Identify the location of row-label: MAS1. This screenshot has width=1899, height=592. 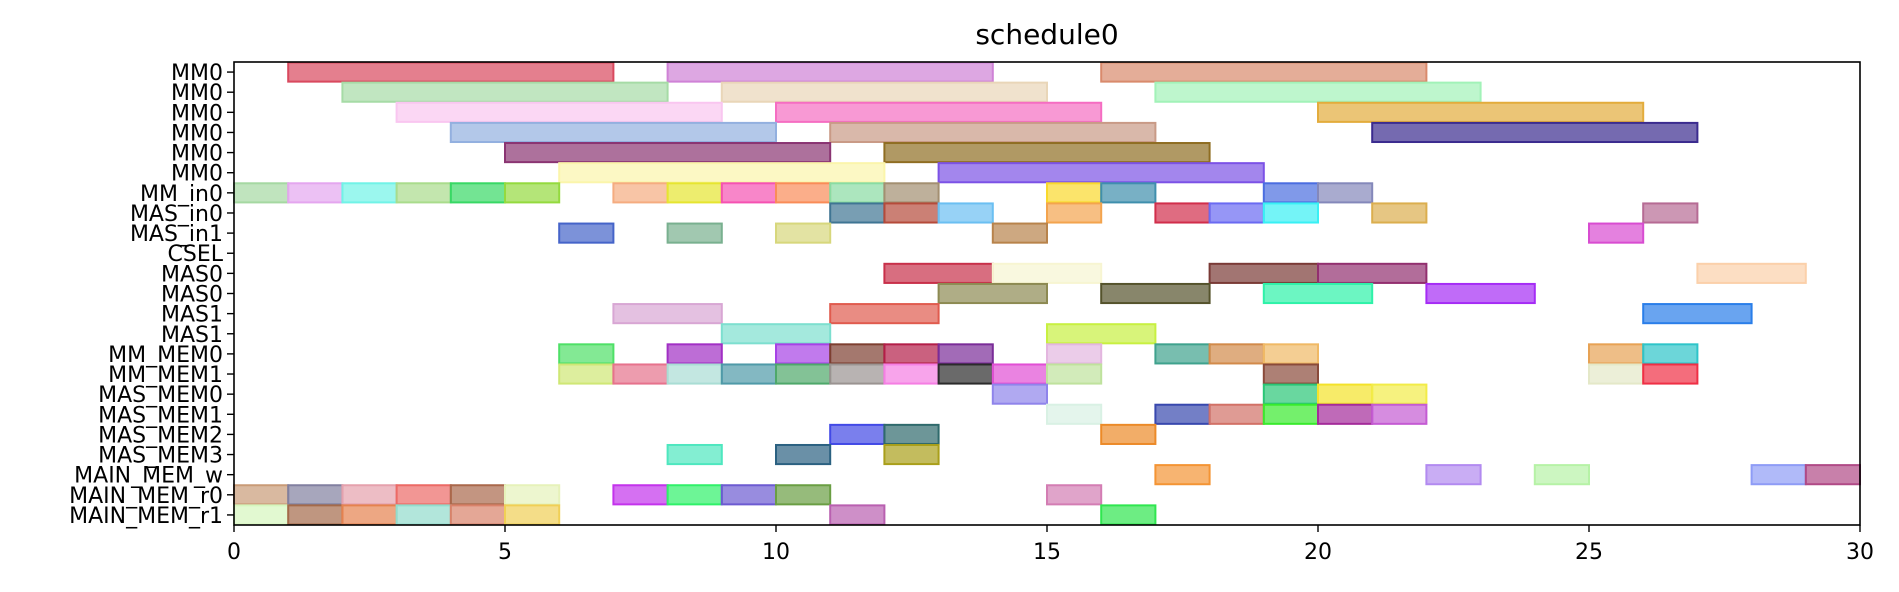
(192, 315).